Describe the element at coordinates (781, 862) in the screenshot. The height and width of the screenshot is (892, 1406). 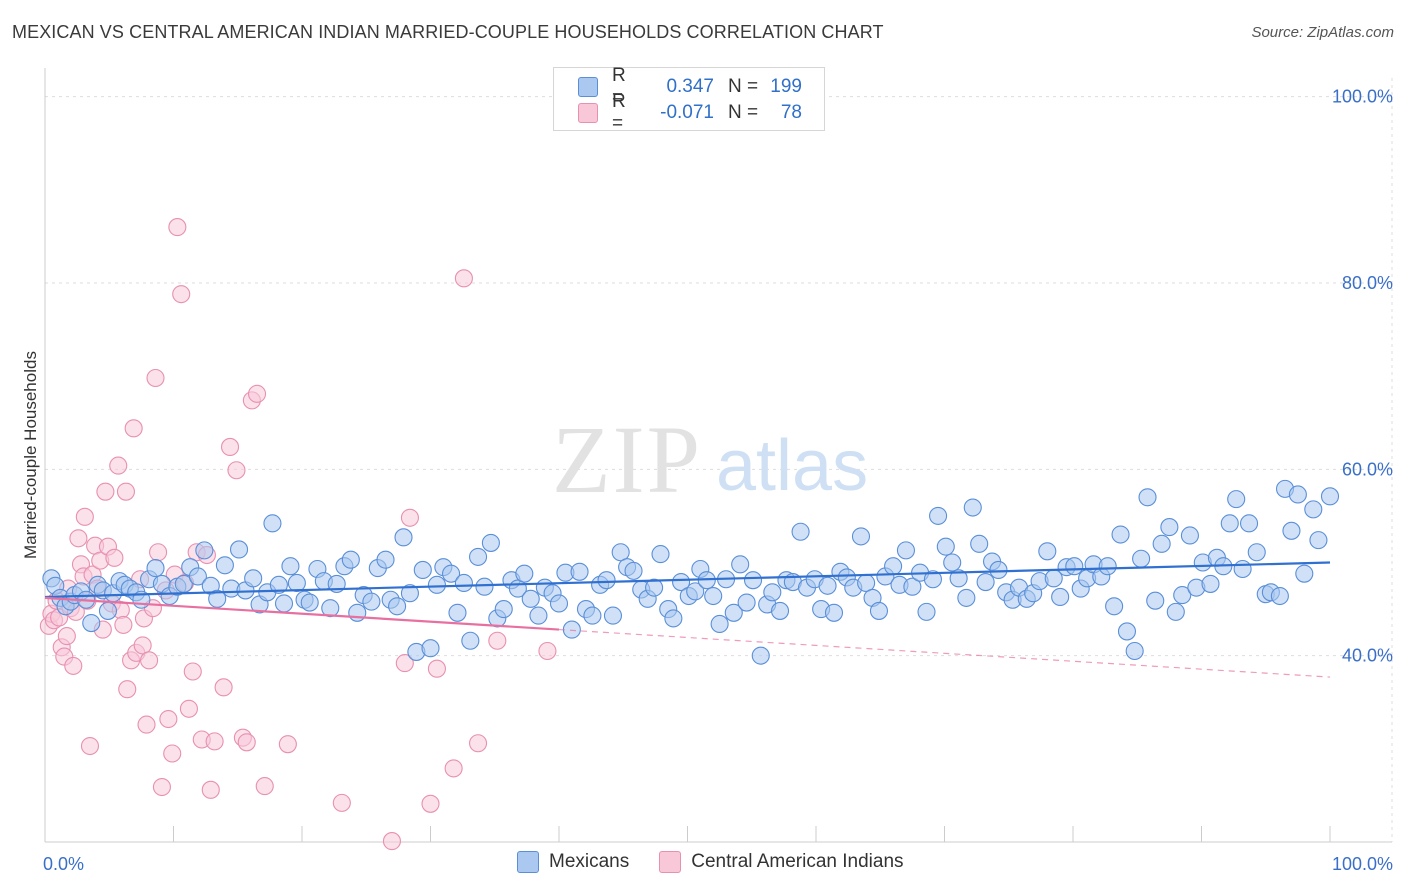
I see `bottom-legend-central-american-indians: Central American Indians` at that location.